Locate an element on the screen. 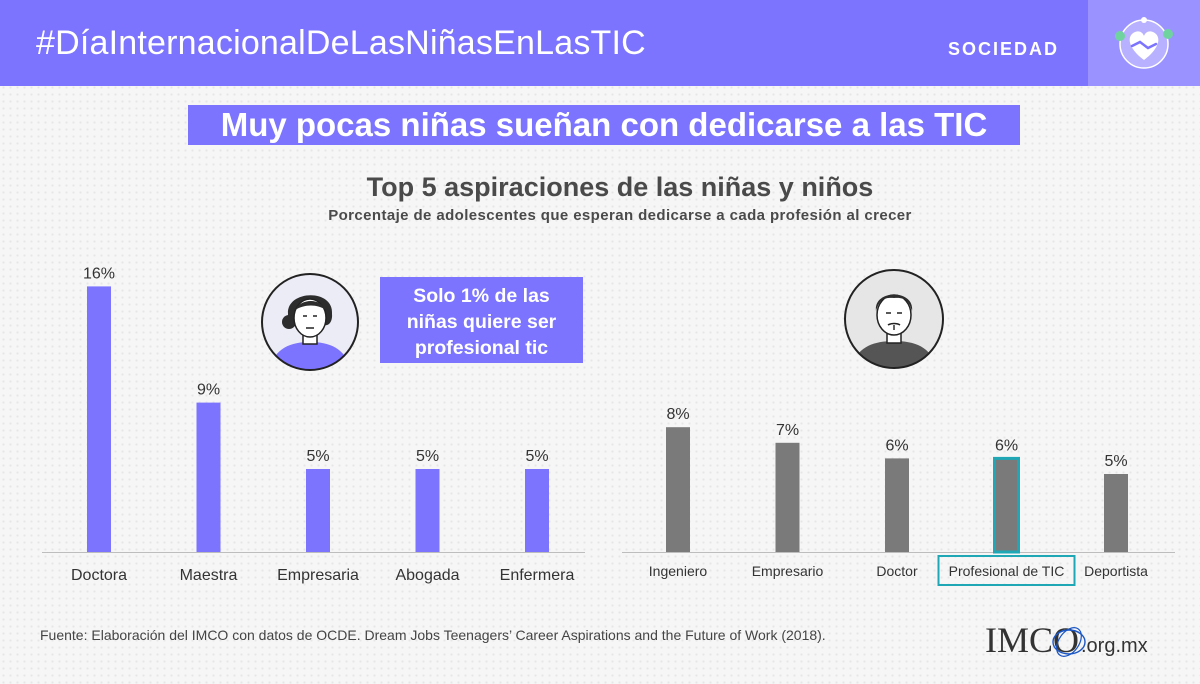 Image resolution: width=1200 pixels, height=684 pixels. category-label: Enfermera is located at coordinates (537, 575).